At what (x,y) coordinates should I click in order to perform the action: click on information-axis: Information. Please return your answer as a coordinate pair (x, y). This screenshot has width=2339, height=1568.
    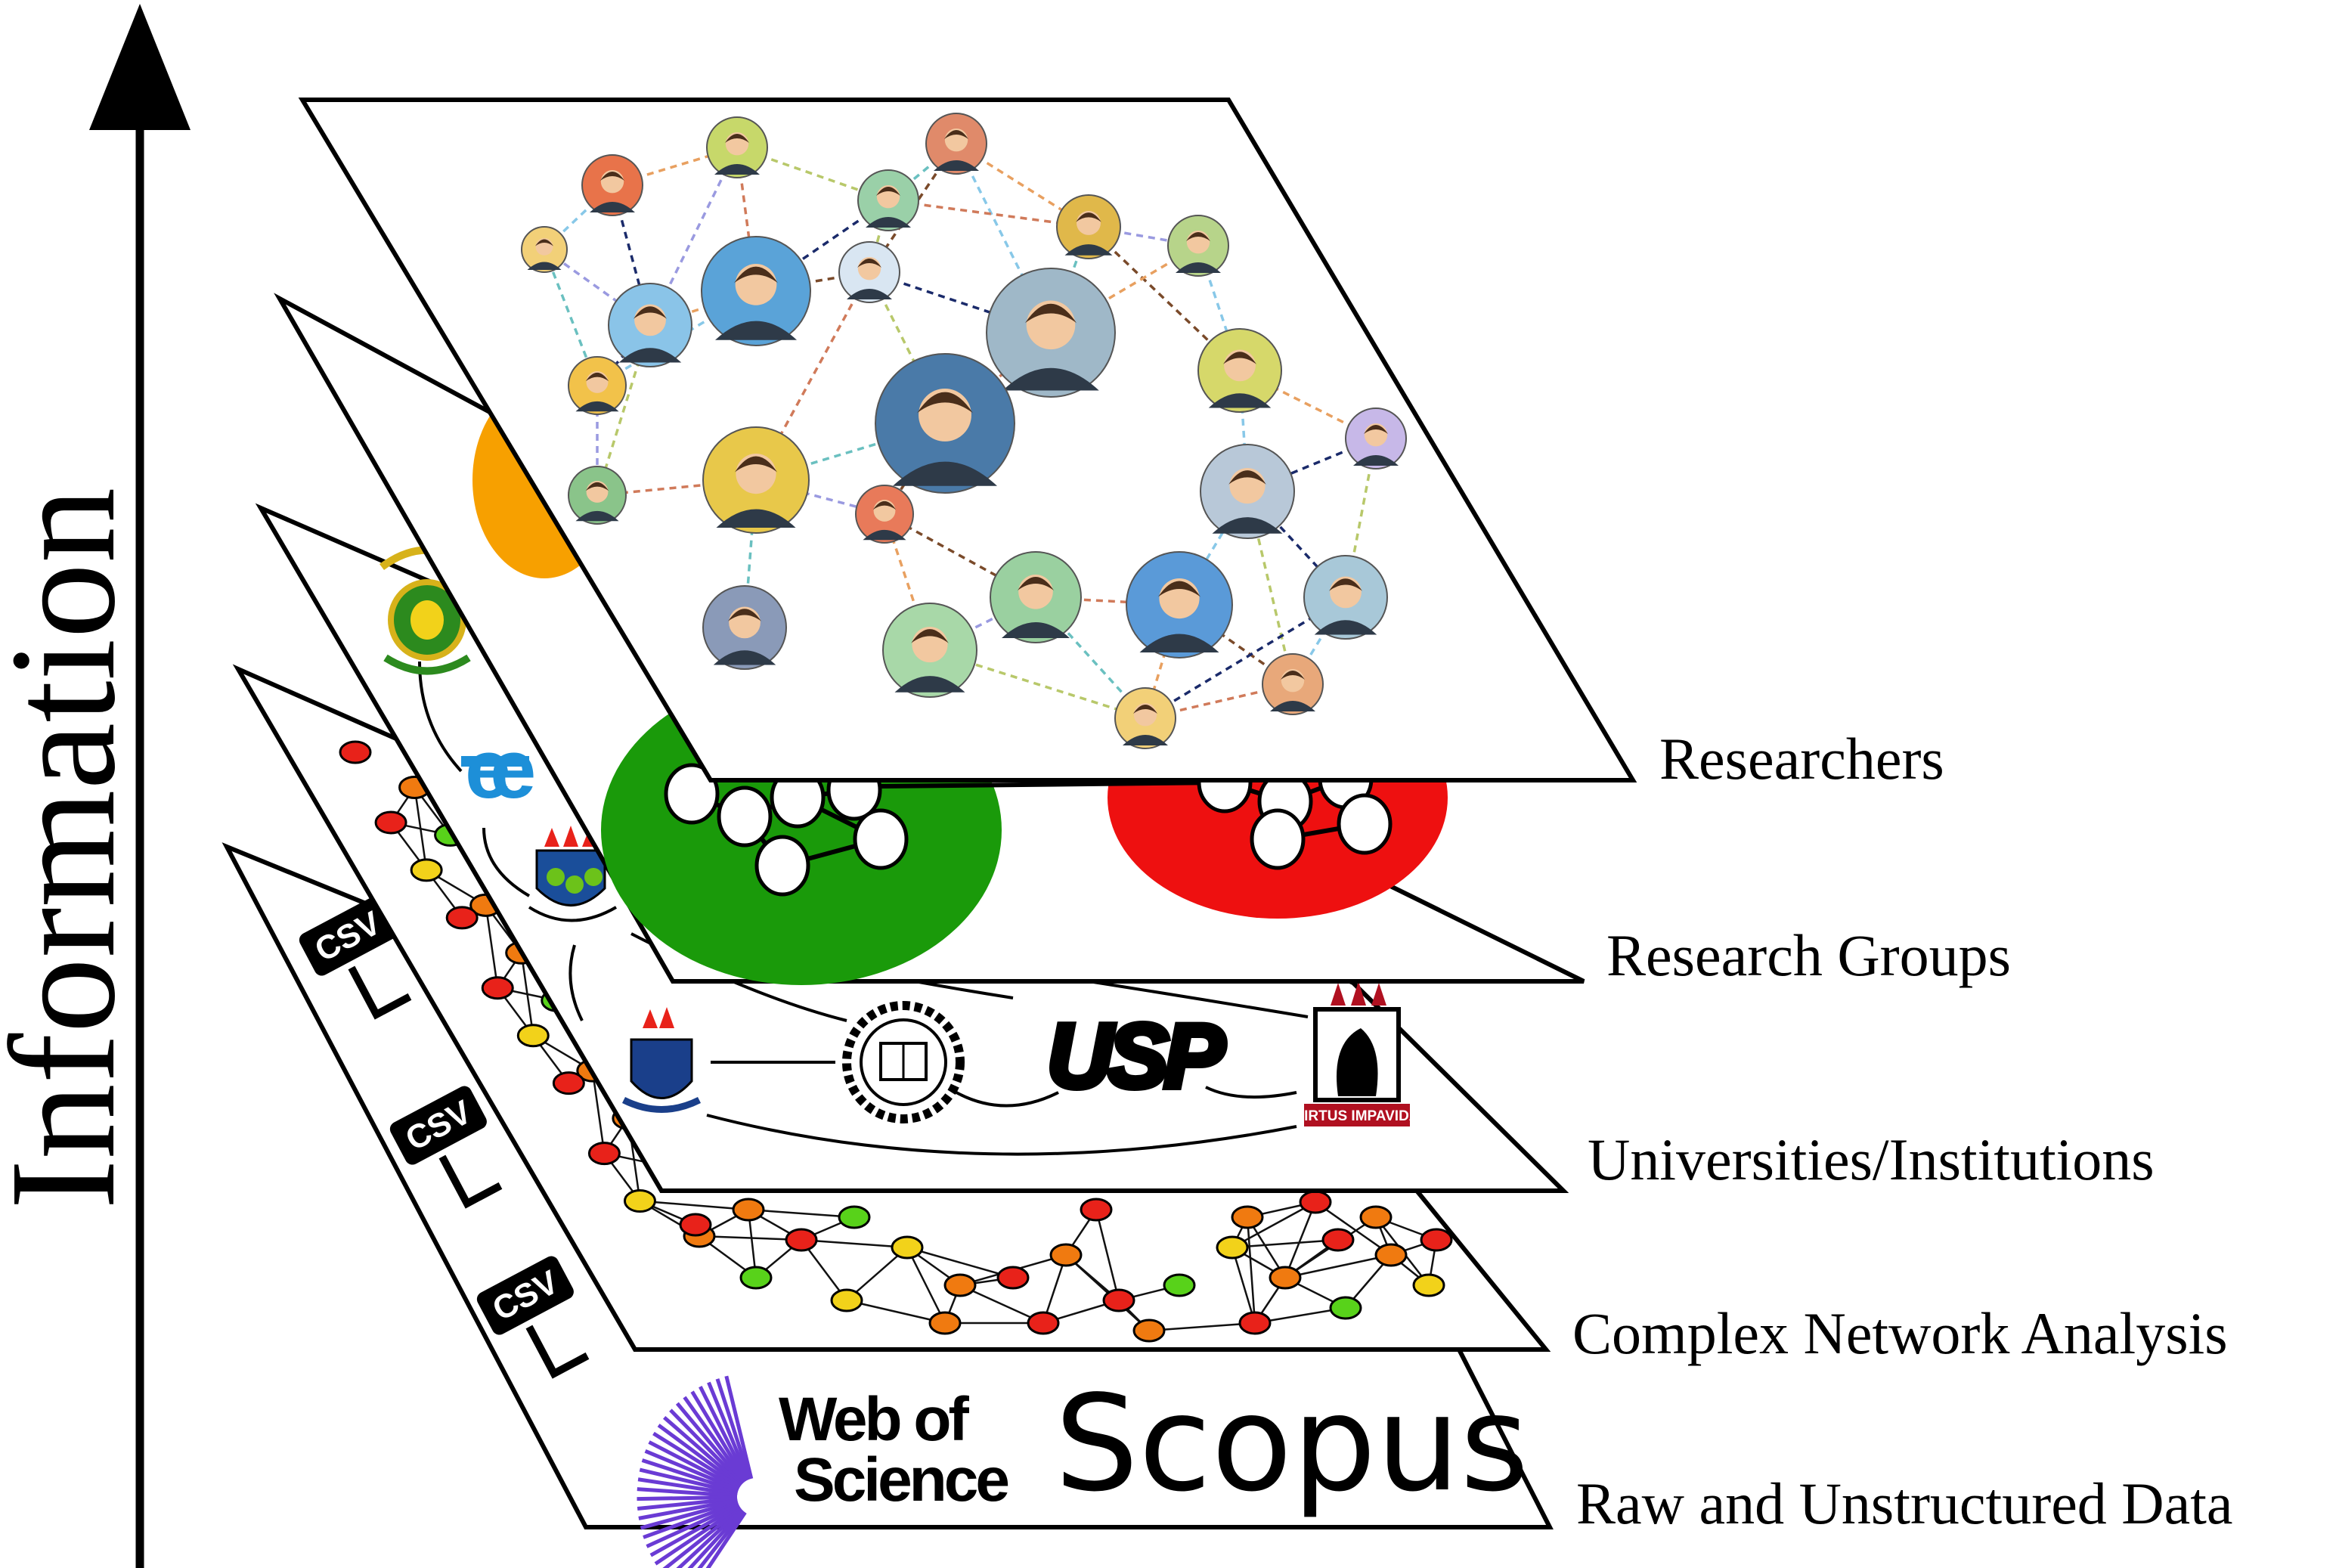
    Looking at the image, I should click on (95, 786).